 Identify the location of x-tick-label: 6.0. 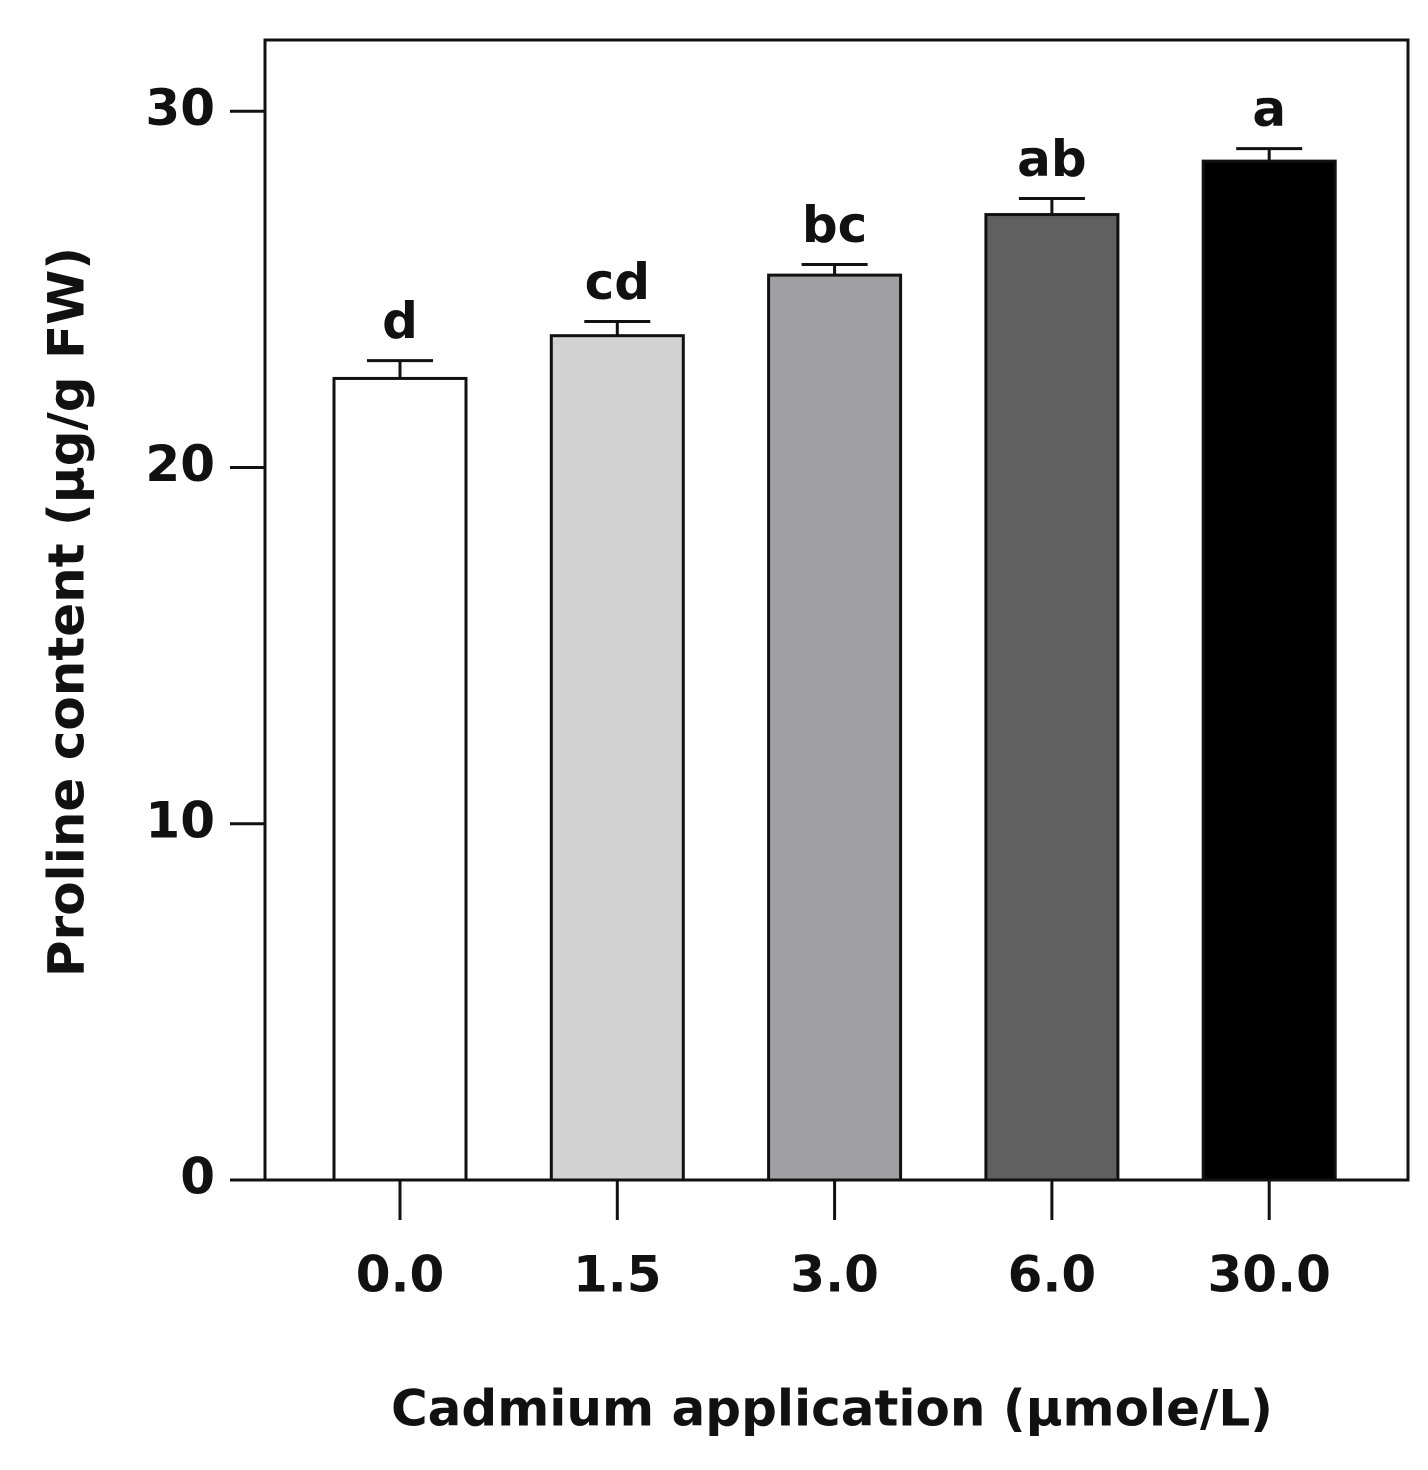
(1052, 1275).